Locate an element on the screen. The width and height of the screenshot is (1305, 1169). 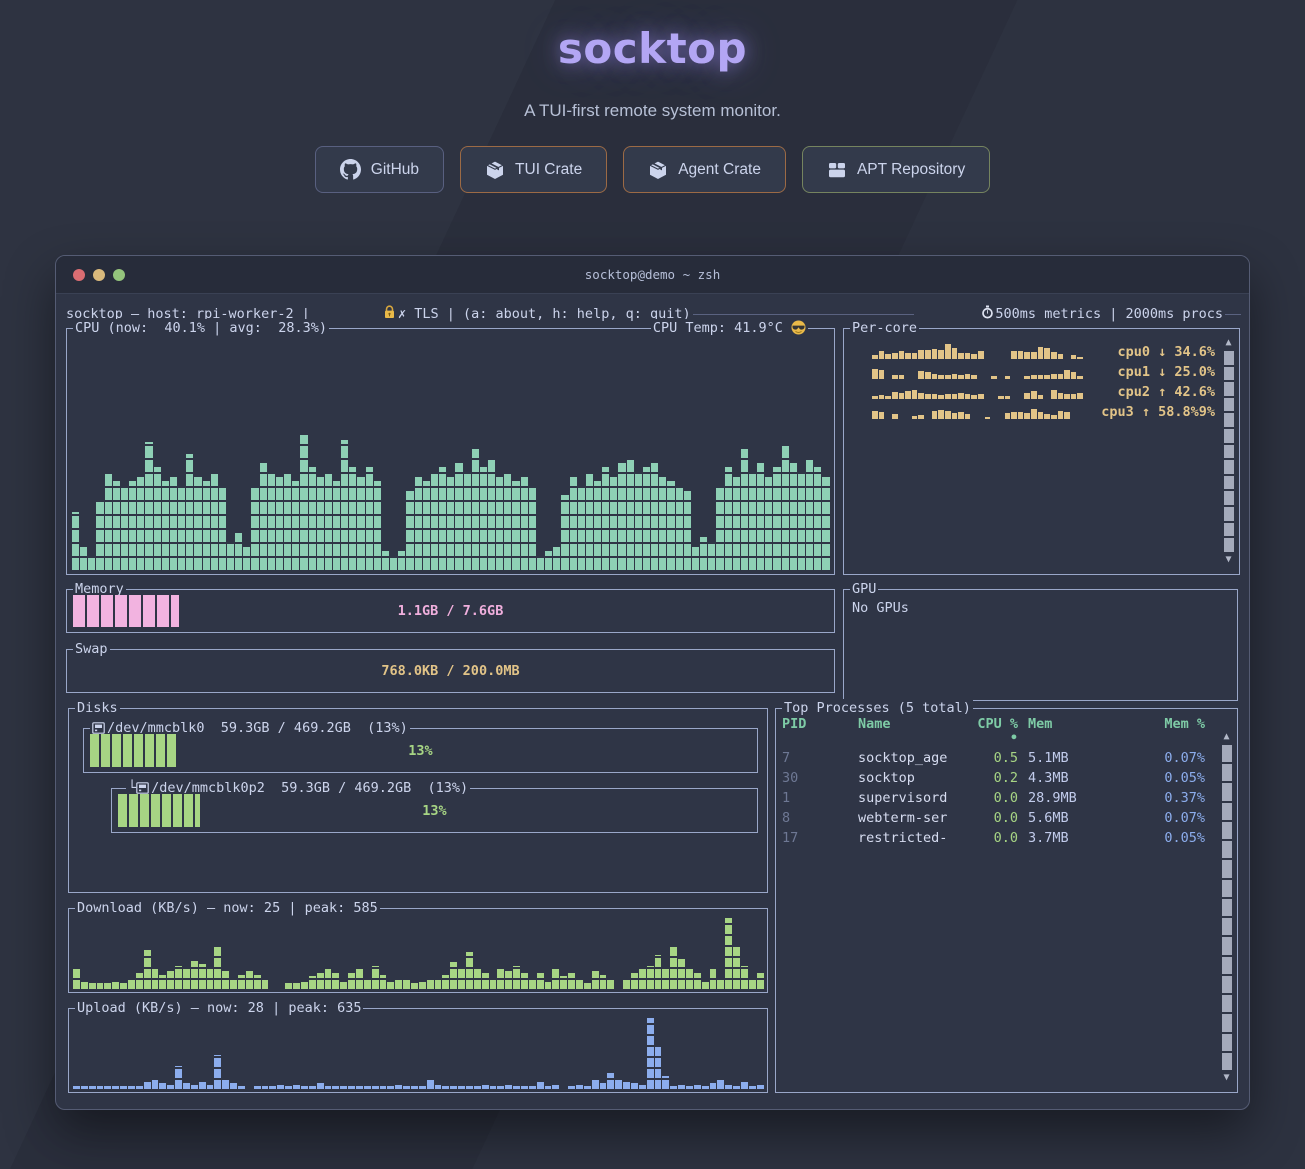
process-row-cell: 17 is located at coordinates (790, 838).